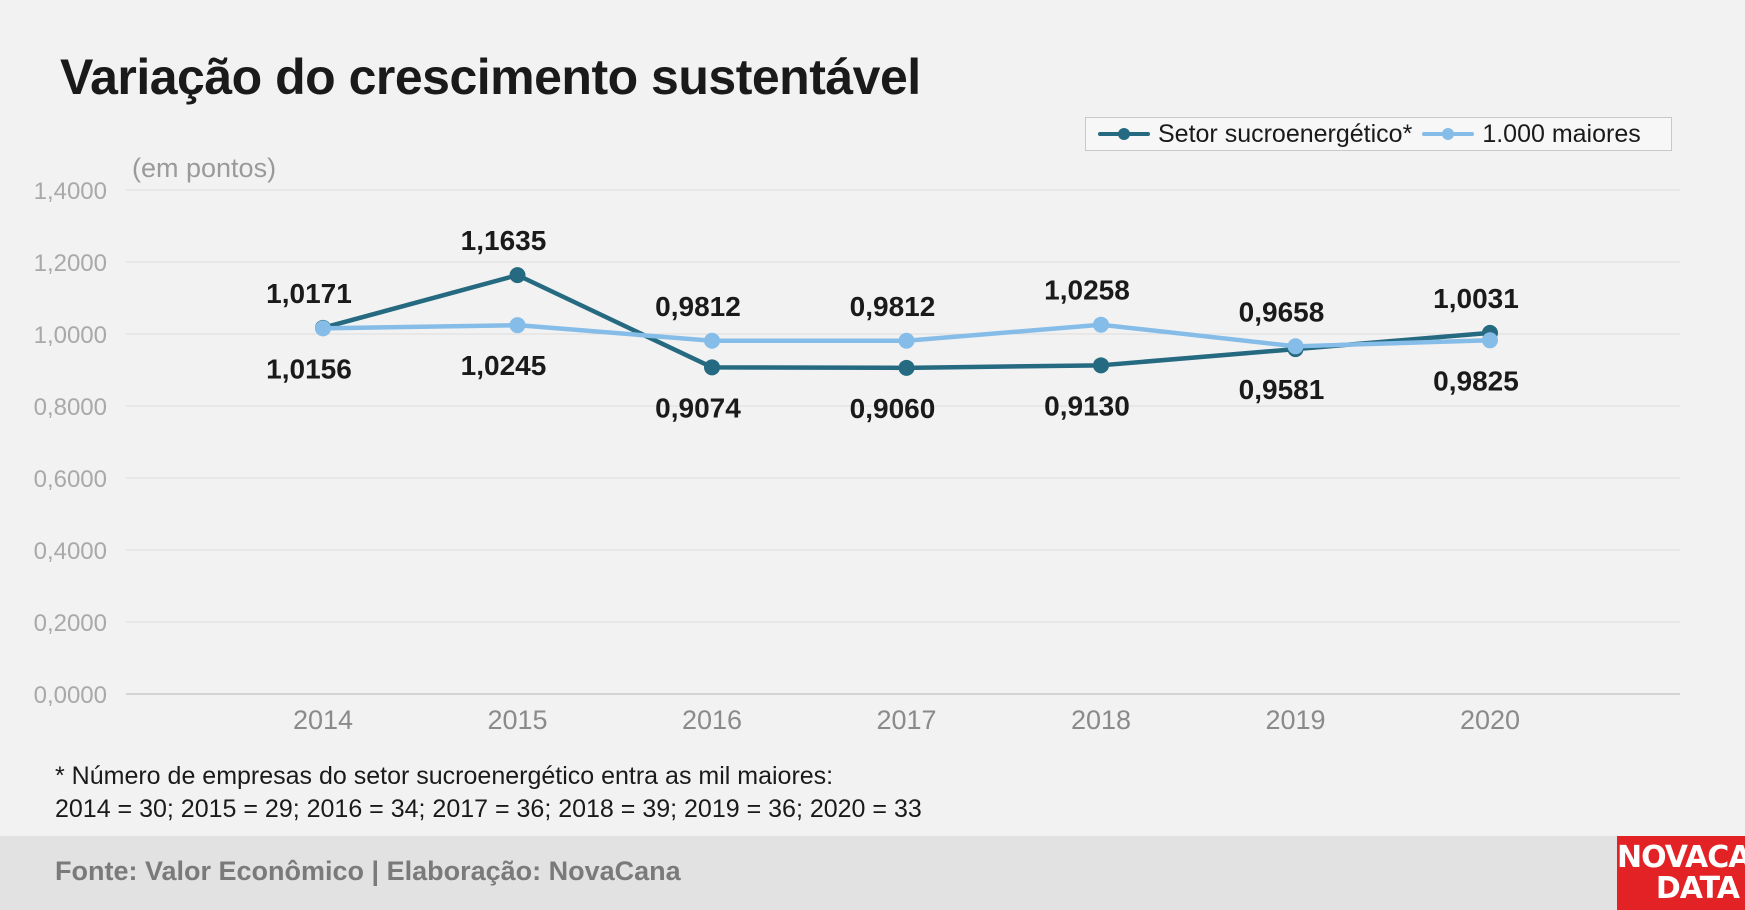 The height and width of the screenshot is (910, 1745). Describe the element at coordinates (70, 479) in the screenshot. I see `y-tick-label: 0,6000` at that location.